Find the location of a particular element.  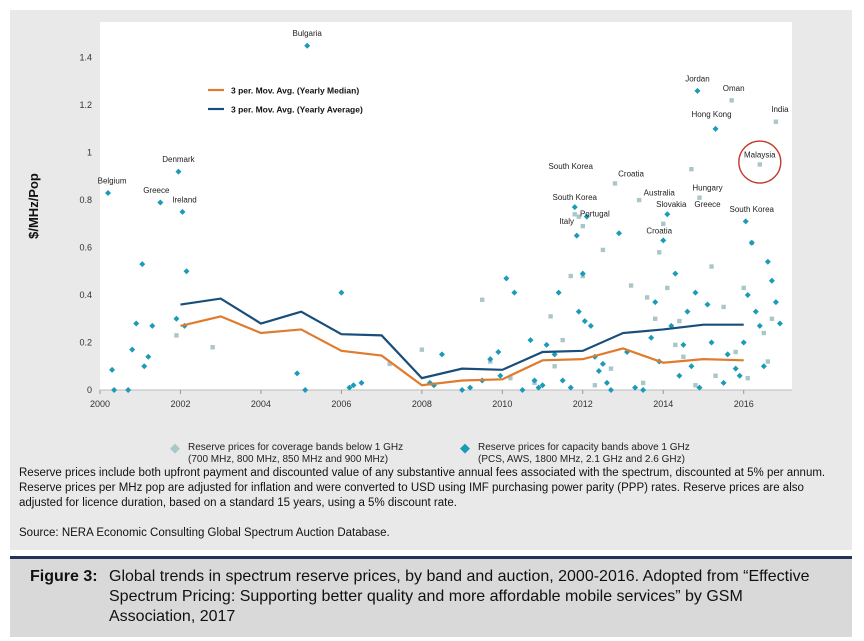

point-annotation: South Korea is located at coordinates (570, 166).